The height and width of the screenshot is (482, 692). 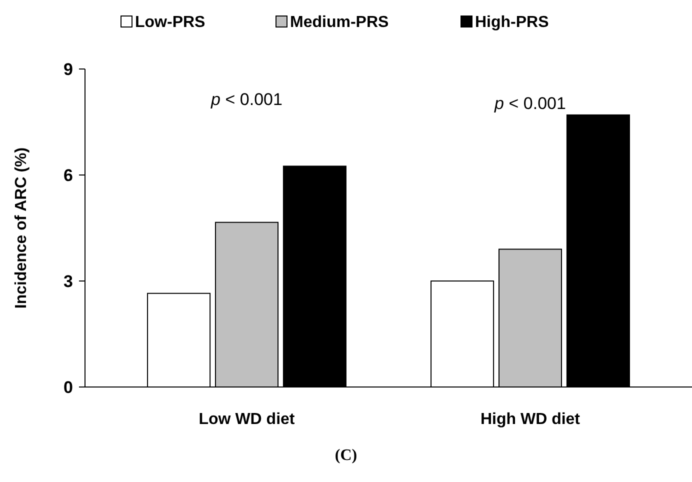 I want to click on y-tick-label: 0, so click(x=68, y=387).